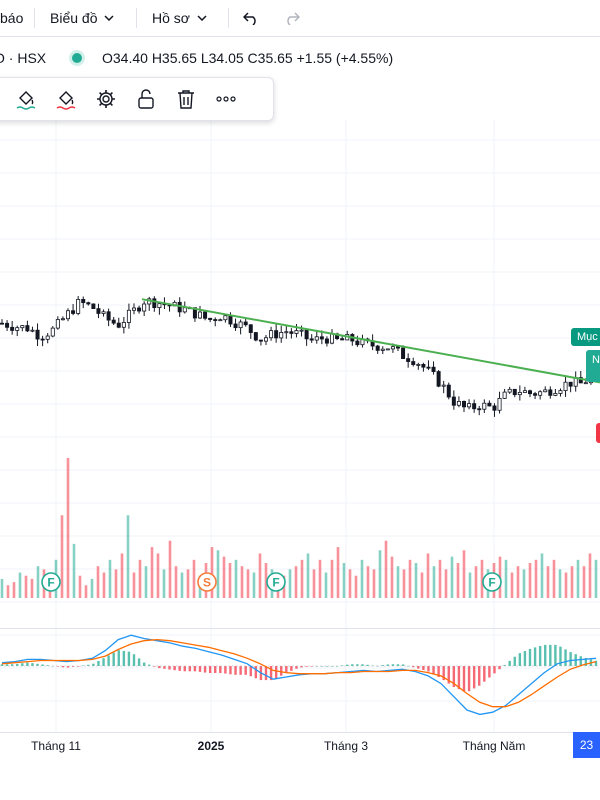 This screenshot has height=800, width=600. I want to click on fill-color-button, so click(26, 99).